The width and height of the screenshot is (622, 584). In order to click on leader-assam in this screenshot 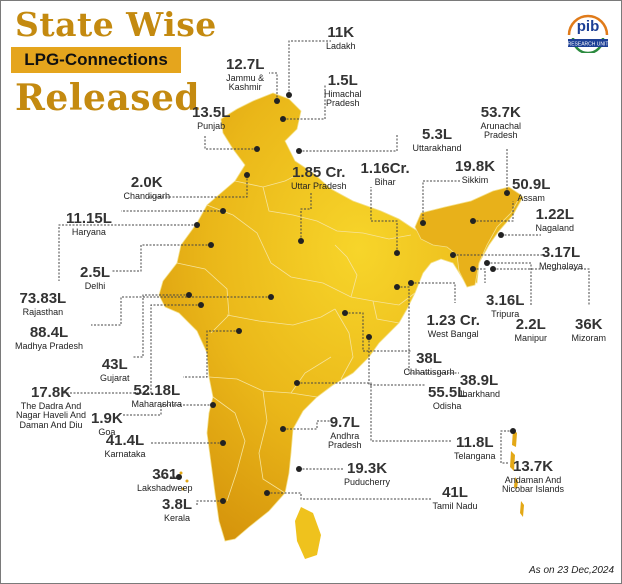, I will do `click(493, 211)`.